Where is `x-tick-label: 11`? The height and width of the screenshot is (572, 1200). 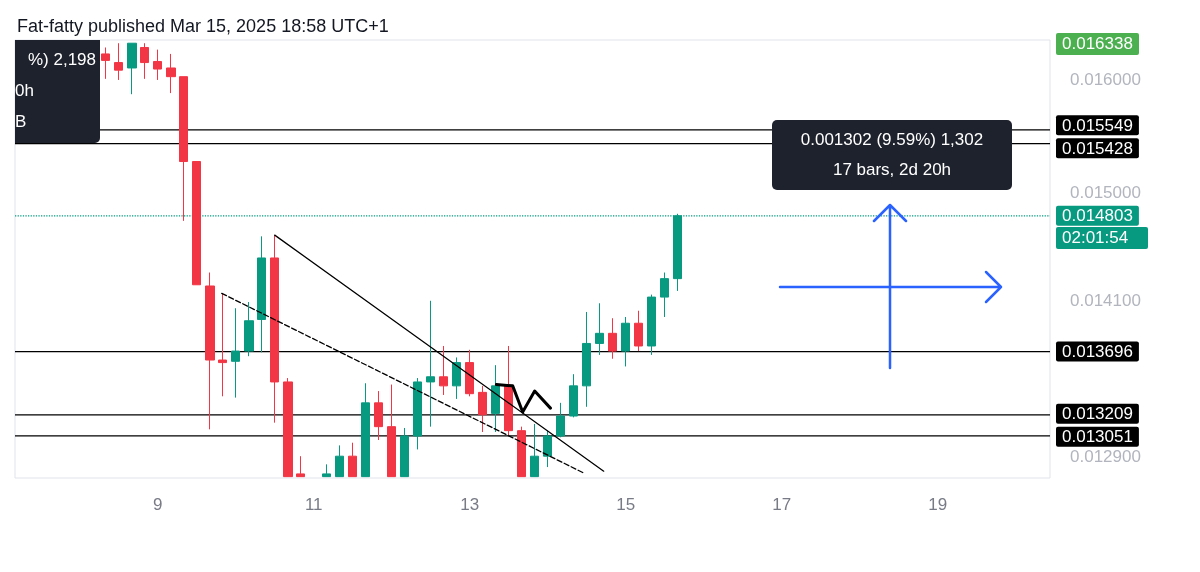
x-tick-label: 11 is located at coordinates (313, 504).